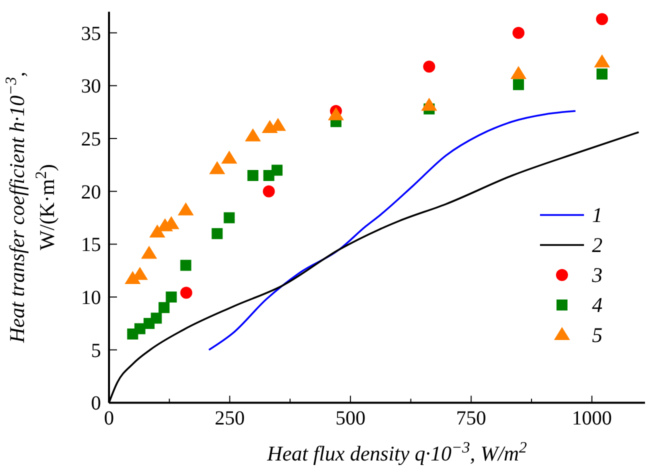 Image resolution: width=651 pixels, height=475 pixels. I want to click on x-tick-label: 1000, so click(592, 419).